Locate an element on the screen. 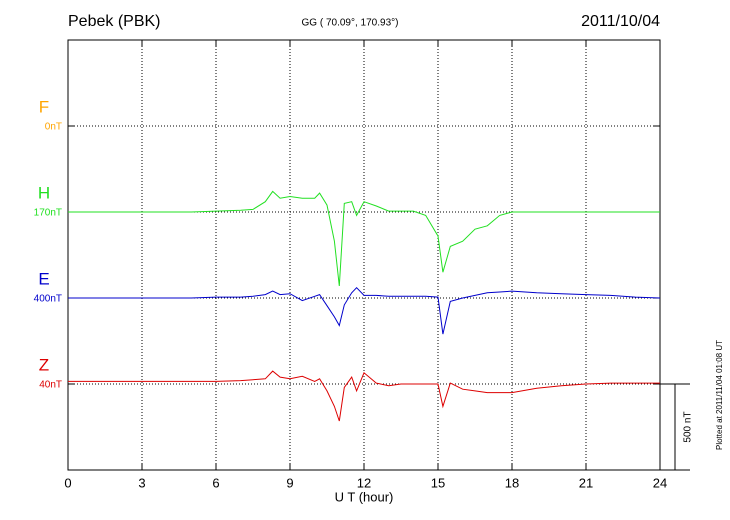 Image resolution: width=730 pixels, height=520 pixels. series-baseline-label: 400nT is located at coordinates (48, 299).